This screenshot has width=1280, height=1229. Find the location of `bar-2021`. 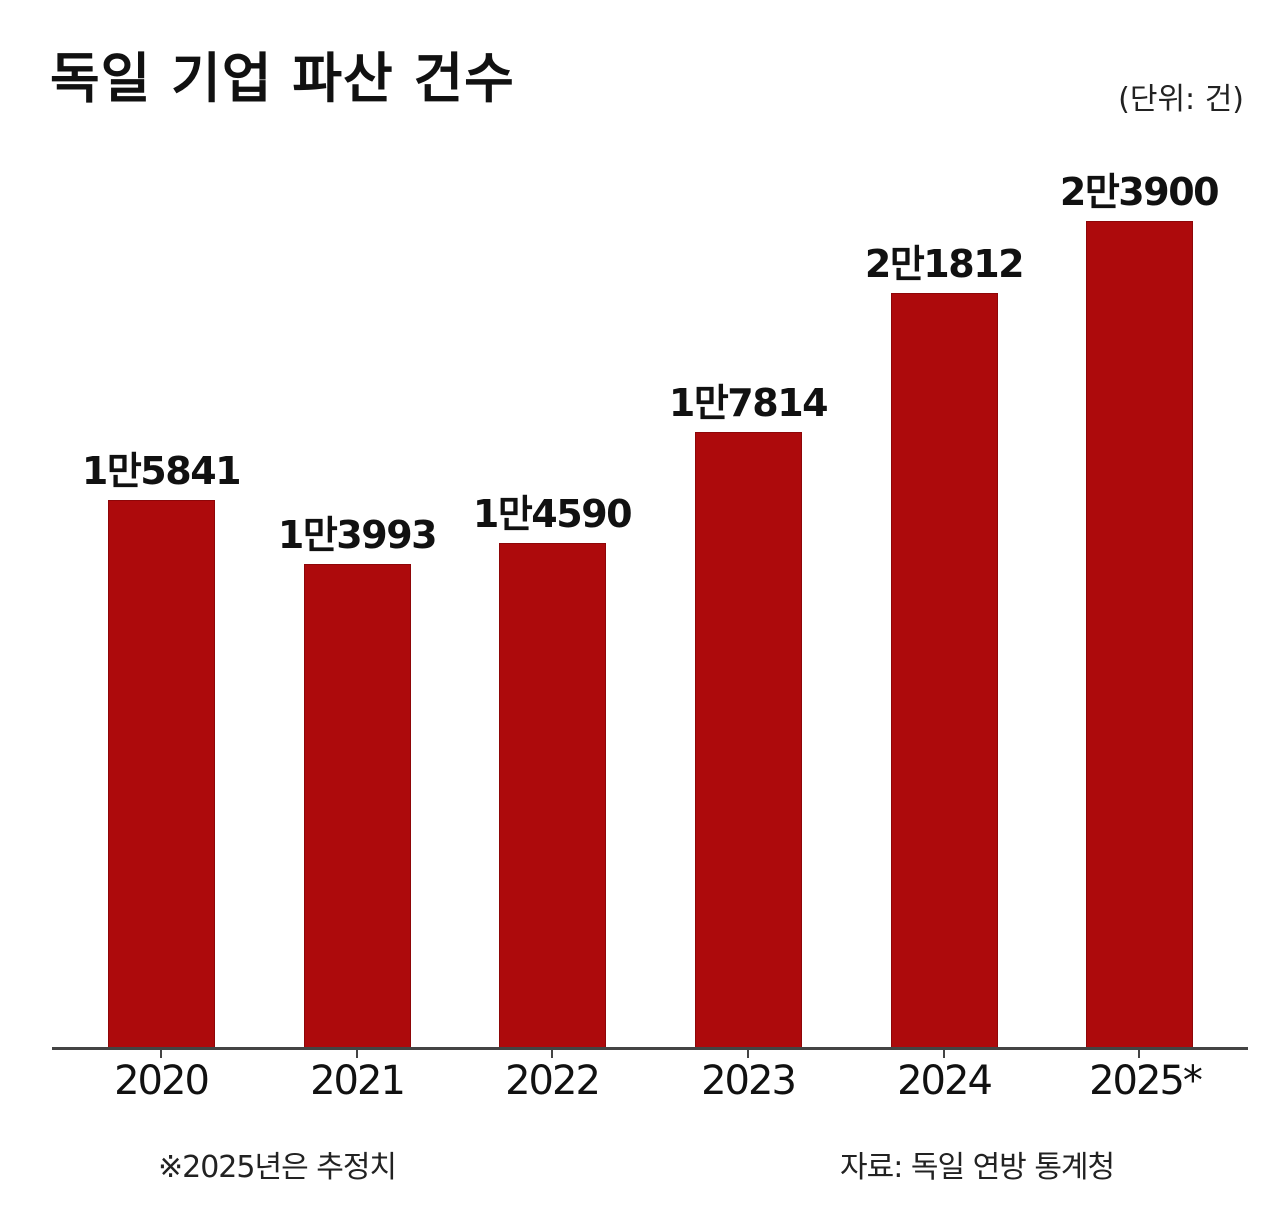

bar-2021 is located at coordinates (357, 806).